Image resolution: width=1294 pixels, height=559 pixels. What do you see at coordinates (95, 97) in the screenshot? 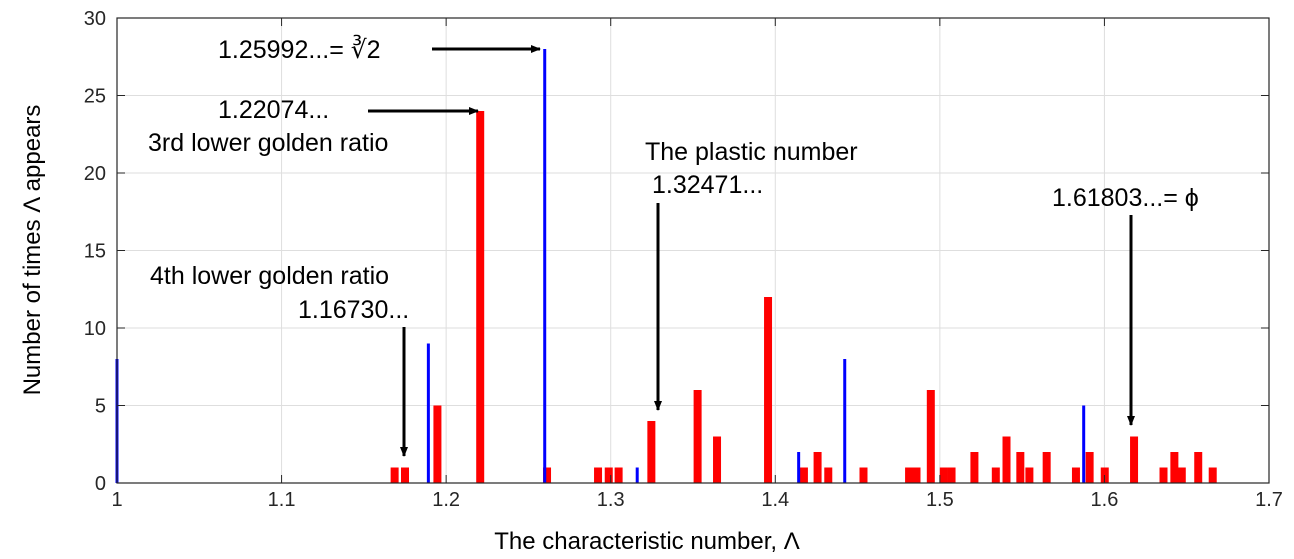
I see `y-tick-label: 25` at bounding box center [95, 97].